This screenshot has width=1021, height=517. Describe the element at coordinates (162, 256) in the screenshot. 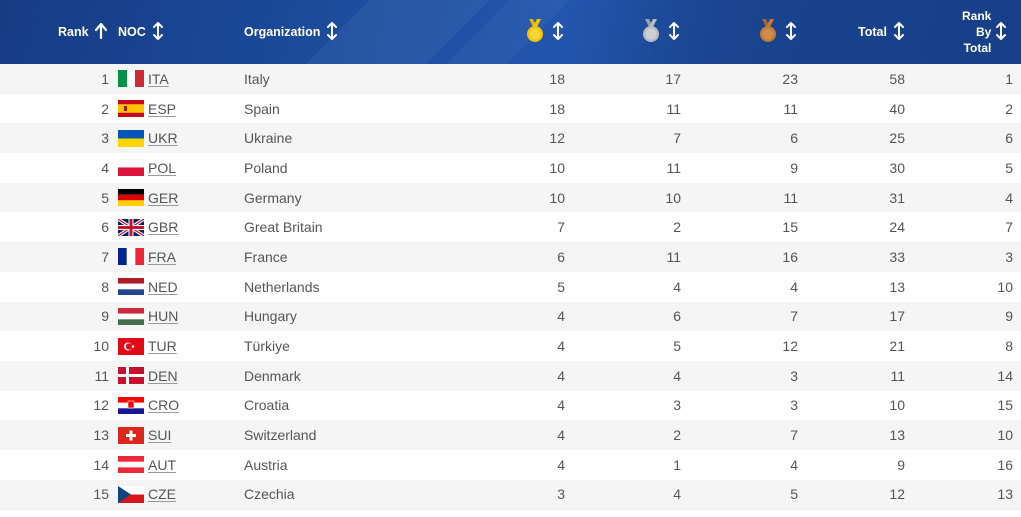

I see `noc-code-link: FRA` at that location.